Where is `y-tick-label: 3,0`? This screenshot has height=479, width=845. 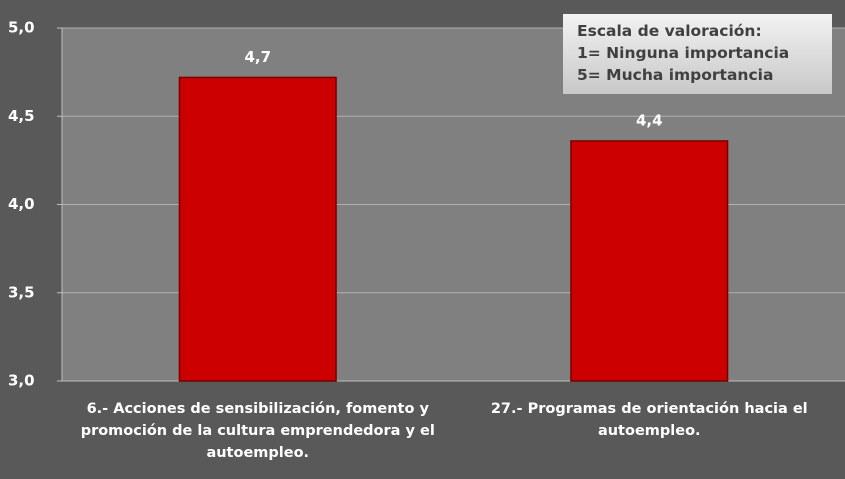 y-tick-label: 3,0 is located at coordinates (21, 381).